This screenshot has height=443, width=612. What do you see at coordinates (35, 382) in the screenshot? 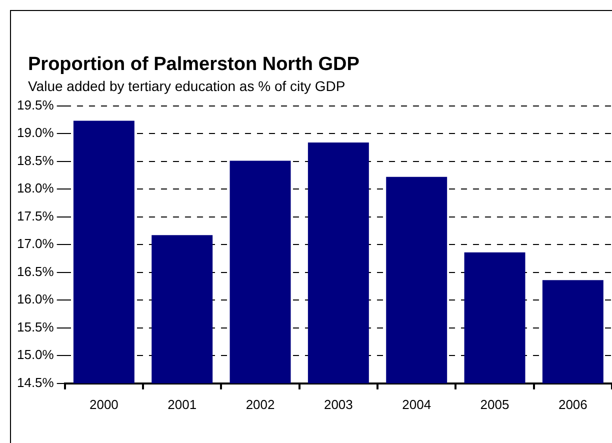
I see `y-tick-label: 14.5%` at bounding box center [35, 382].